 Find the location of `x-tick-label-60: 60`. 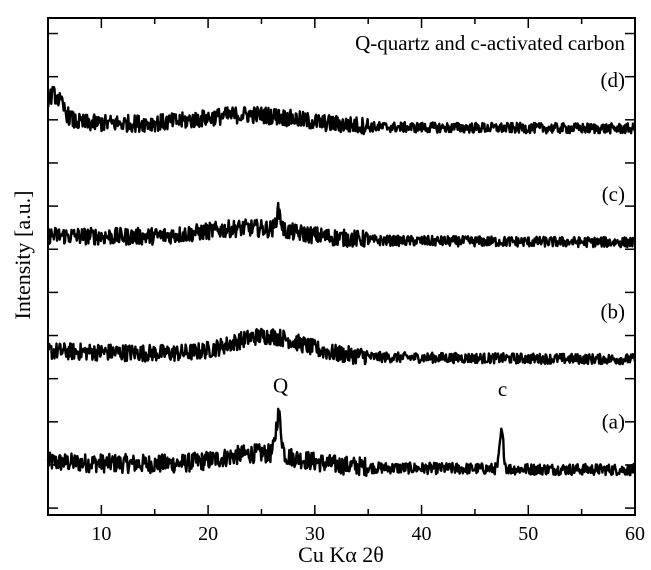

x-tick-label-60: 60 is located at coordinates (635, 534).